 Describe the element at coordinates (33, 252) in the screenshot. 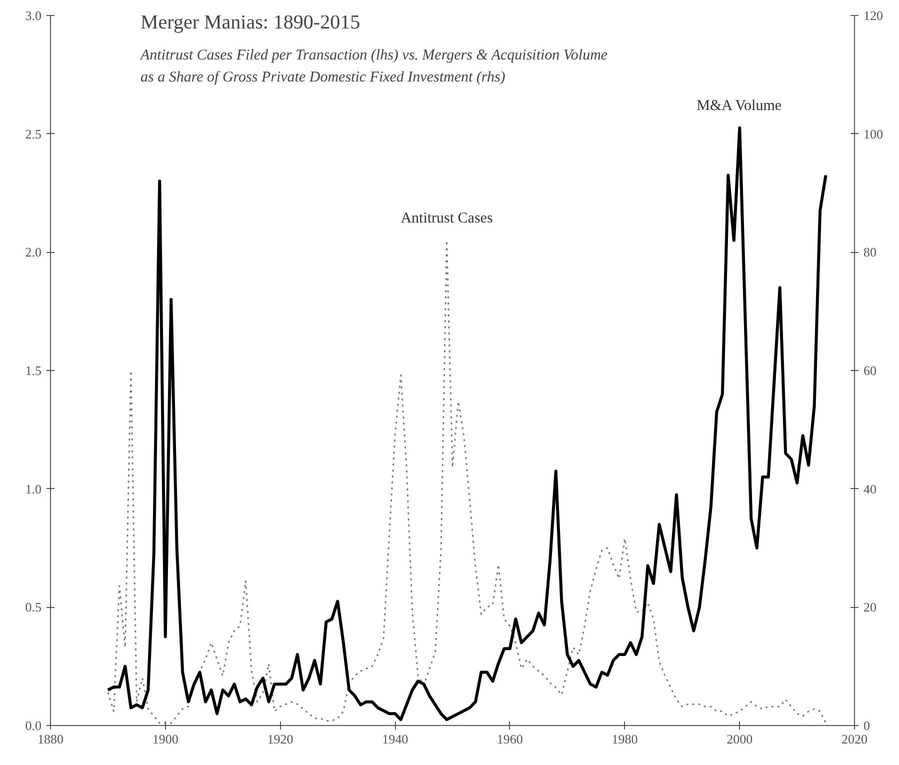

I see `y-tick-label: 2.0` at that location.